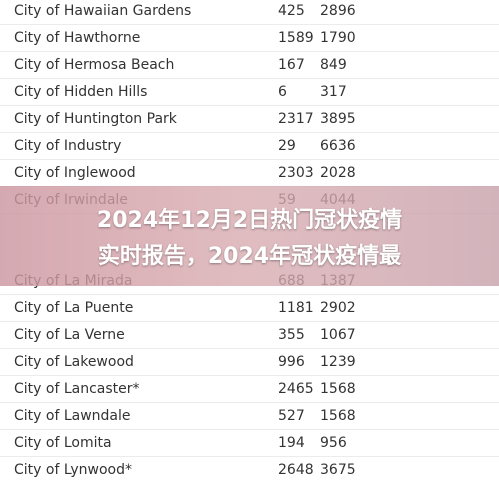 This screenshot has height=483, width=499. Describe the element at coordinates (77, 389) in the screenshot. I see `city-name: City of Lancaster*` at that location.